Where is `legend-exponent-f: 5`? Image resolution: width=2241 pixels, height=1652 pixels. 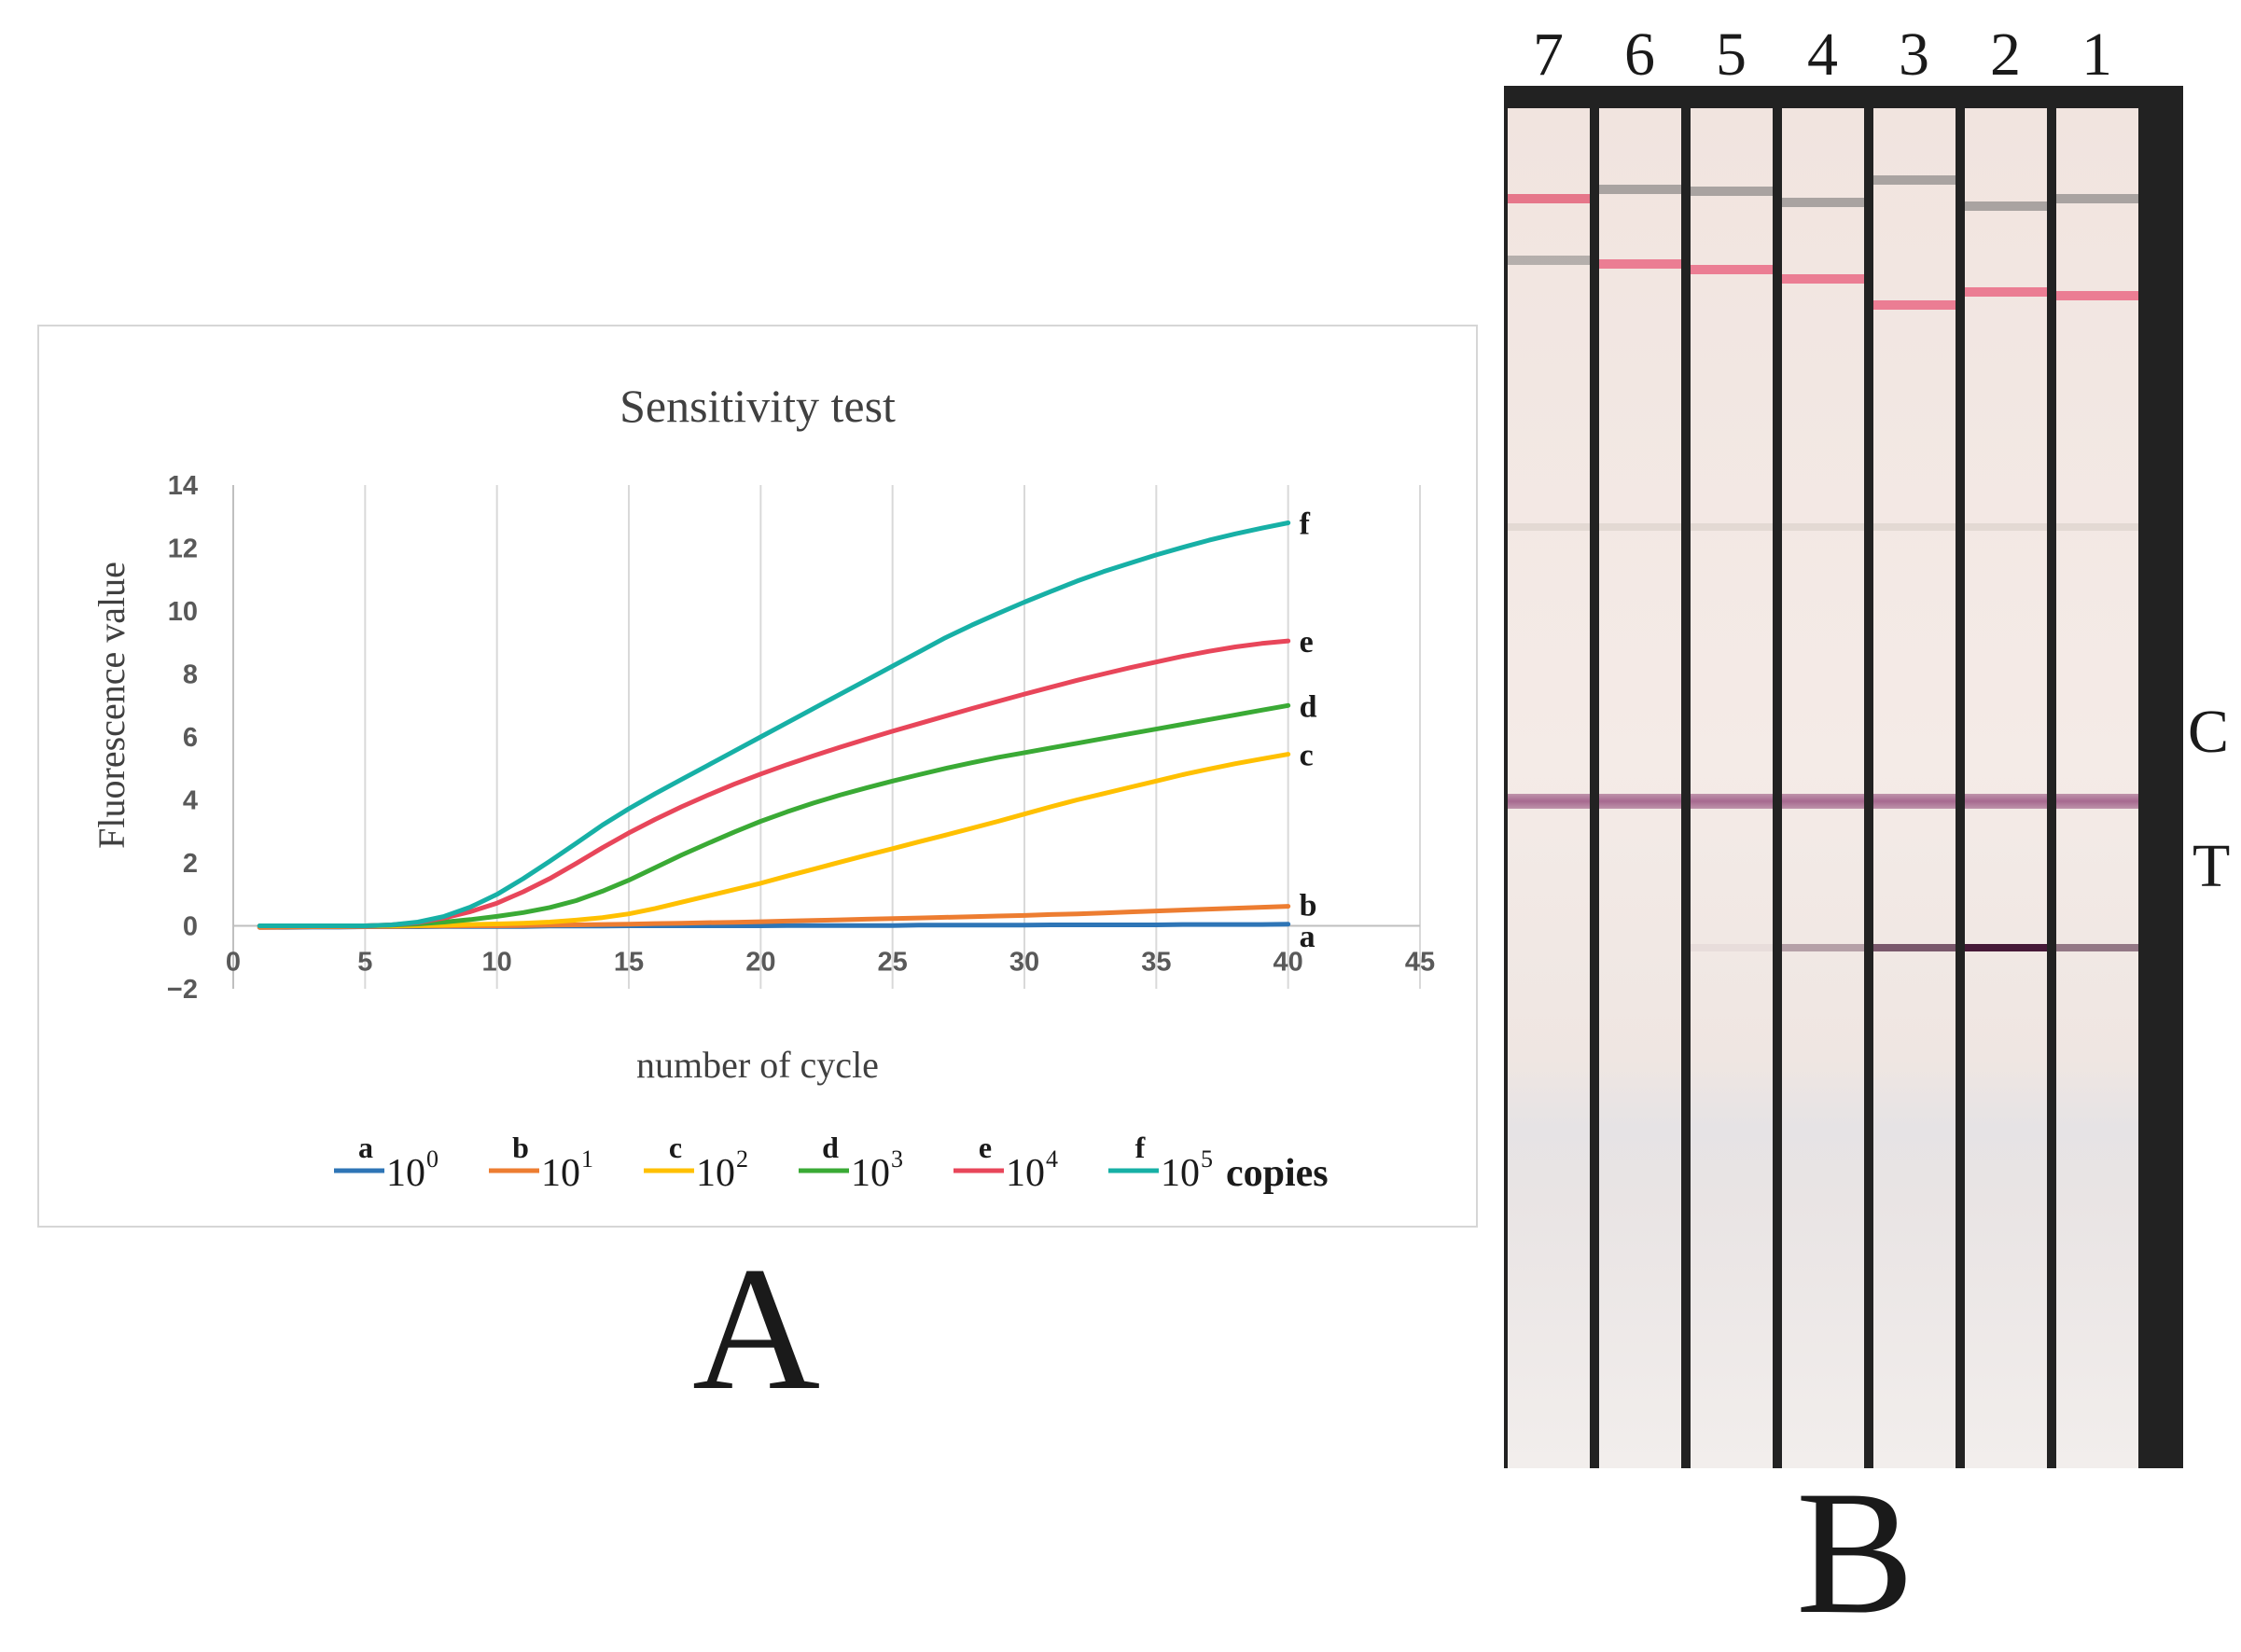
legend-exponent-f: 5 is located at coordinates (1207, 1159).